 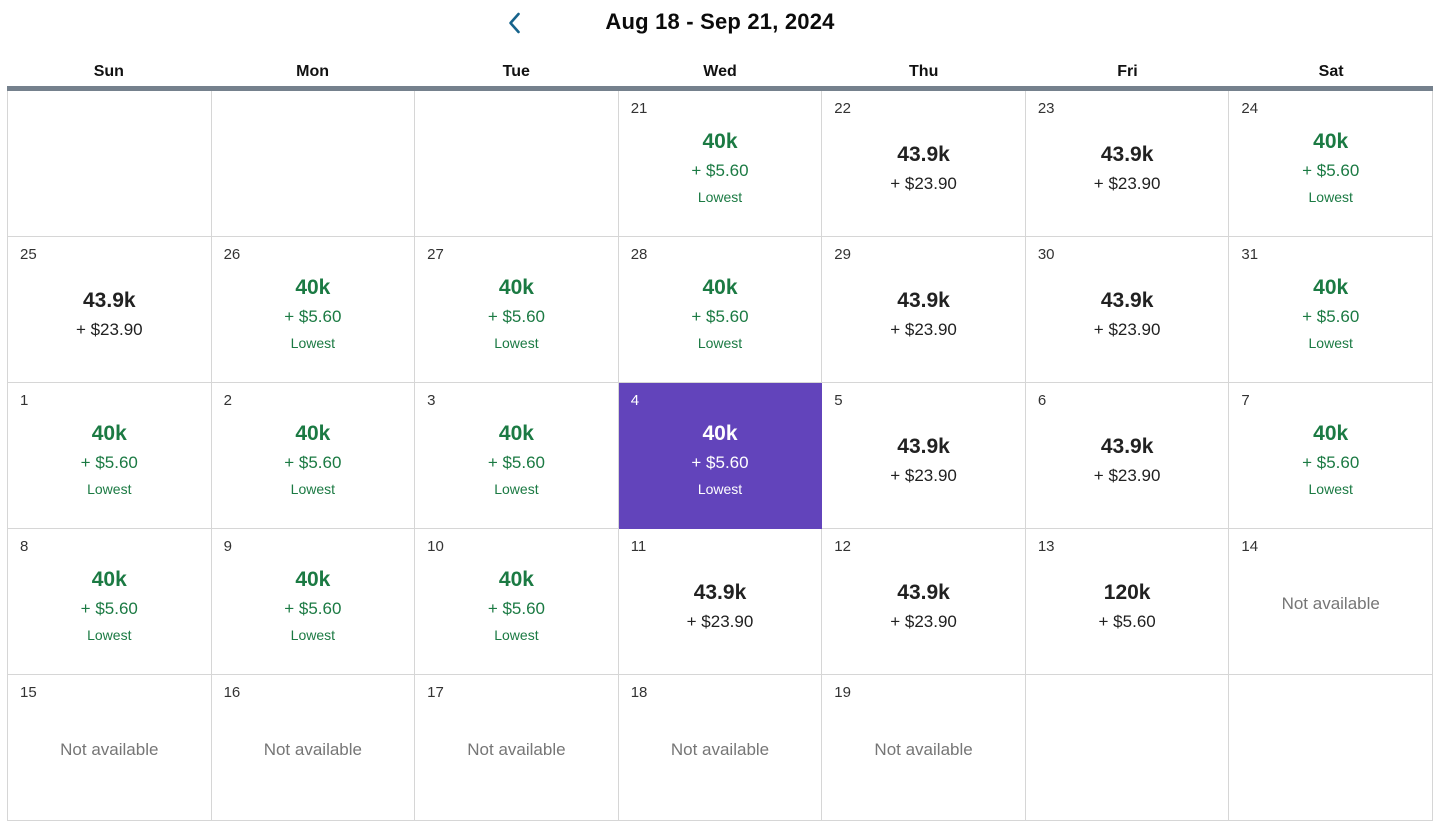 I want to click on calendar-cell-2: 2 40k + $5.60 Lowest, so click(x=313, y=456).